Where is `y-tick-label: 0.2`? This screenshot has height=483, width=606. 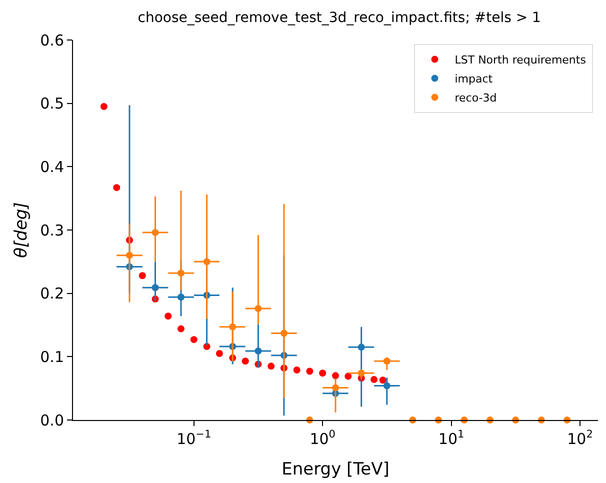
y-tick-label: 0.2 is located at coordinates (52, 293).